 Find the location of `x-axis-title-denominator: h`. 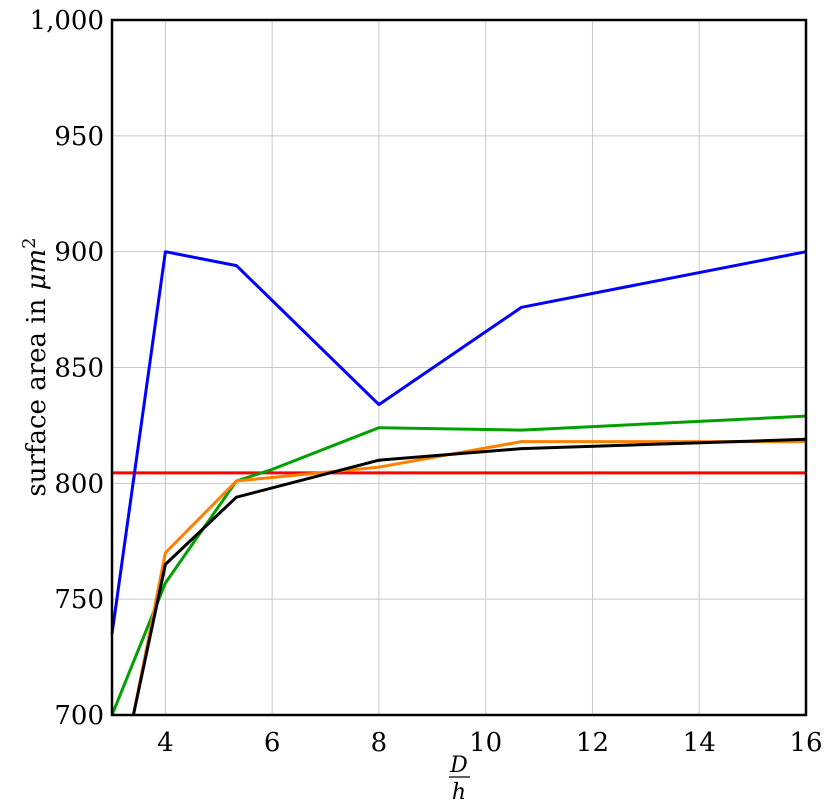

x-axis-title-denominator: h is located at coordinates (459, 792).